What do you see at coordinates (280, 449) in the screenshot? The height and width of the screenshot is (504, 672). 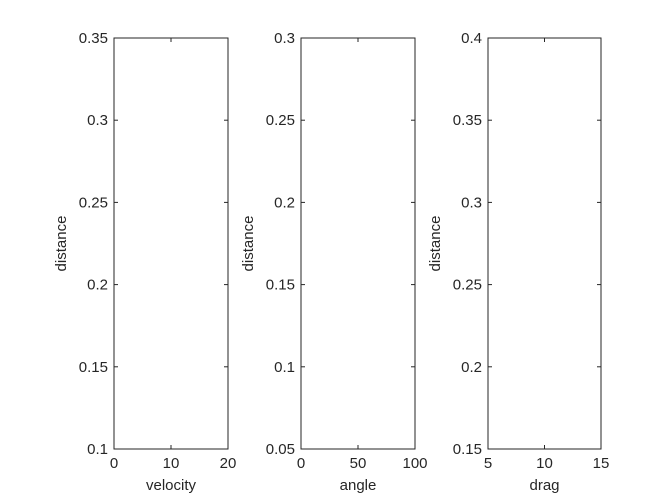 I see `y-tick-label: 0.05` at bounding box center [280, 449].